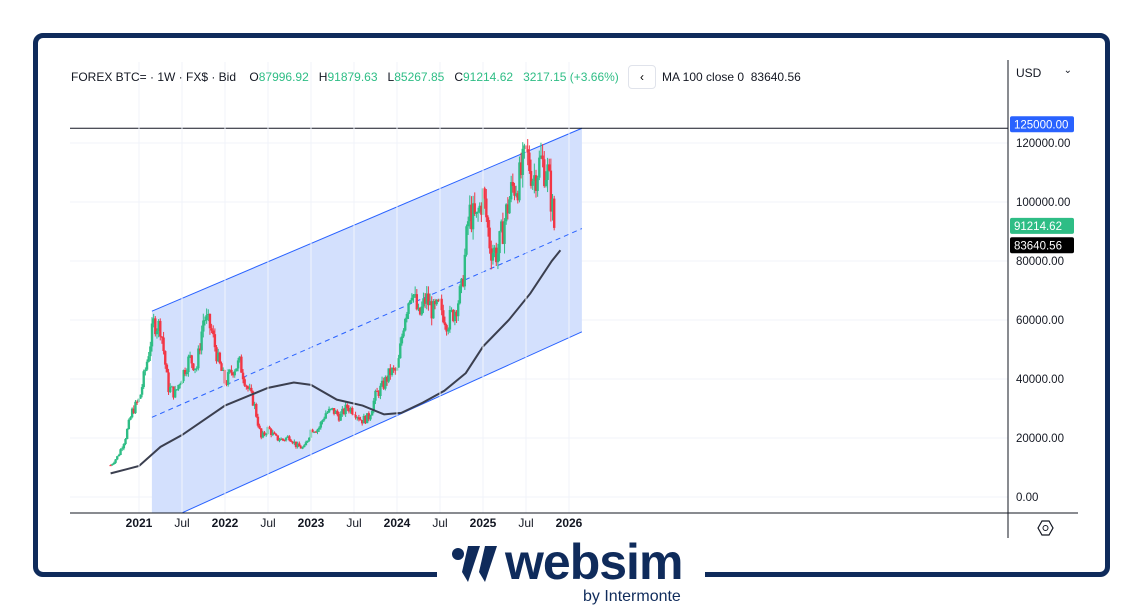  Describe the element at coordinates (311, 523) in the screenshot. I see `x-tick-label: 2023` at that location.